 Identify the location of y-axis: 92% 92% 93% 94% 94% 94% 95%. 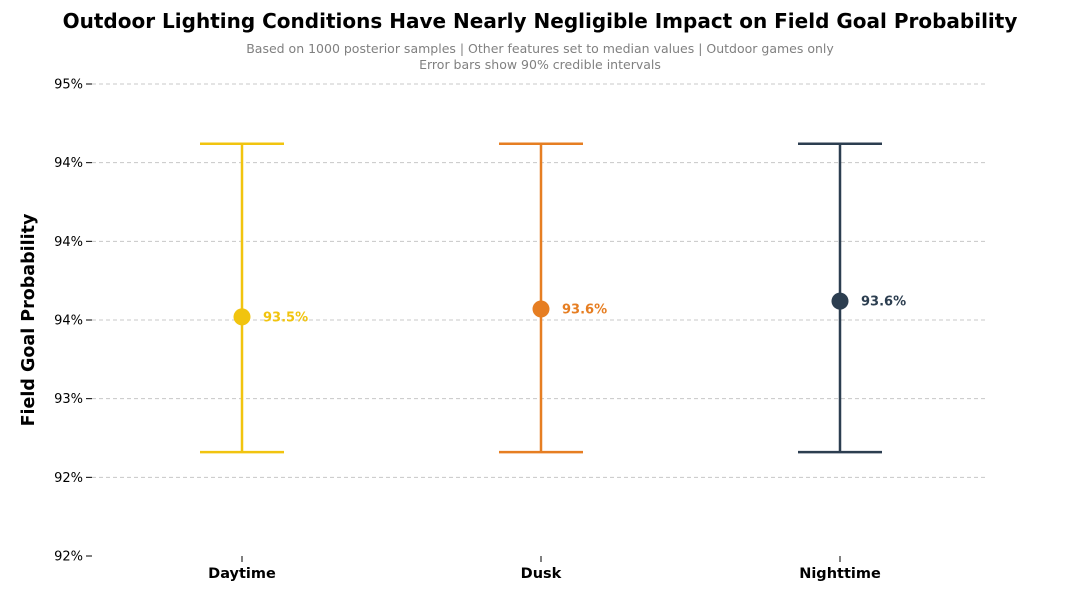
(73, 321).